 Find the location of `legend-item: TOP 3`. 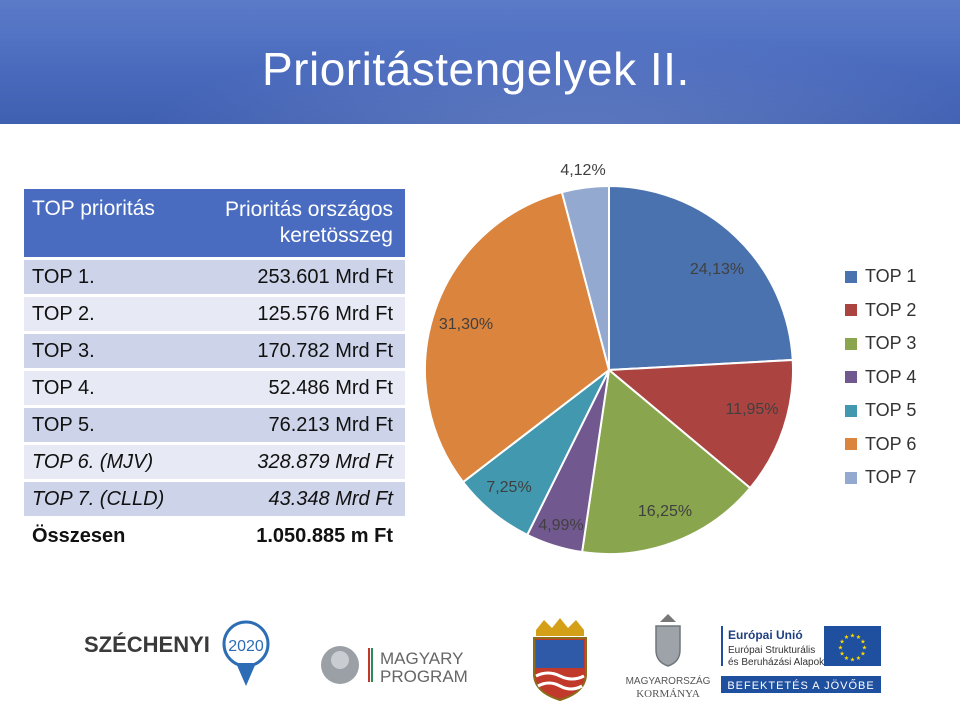

legend-item: TOP 3 is located at coordinates (880, 344).